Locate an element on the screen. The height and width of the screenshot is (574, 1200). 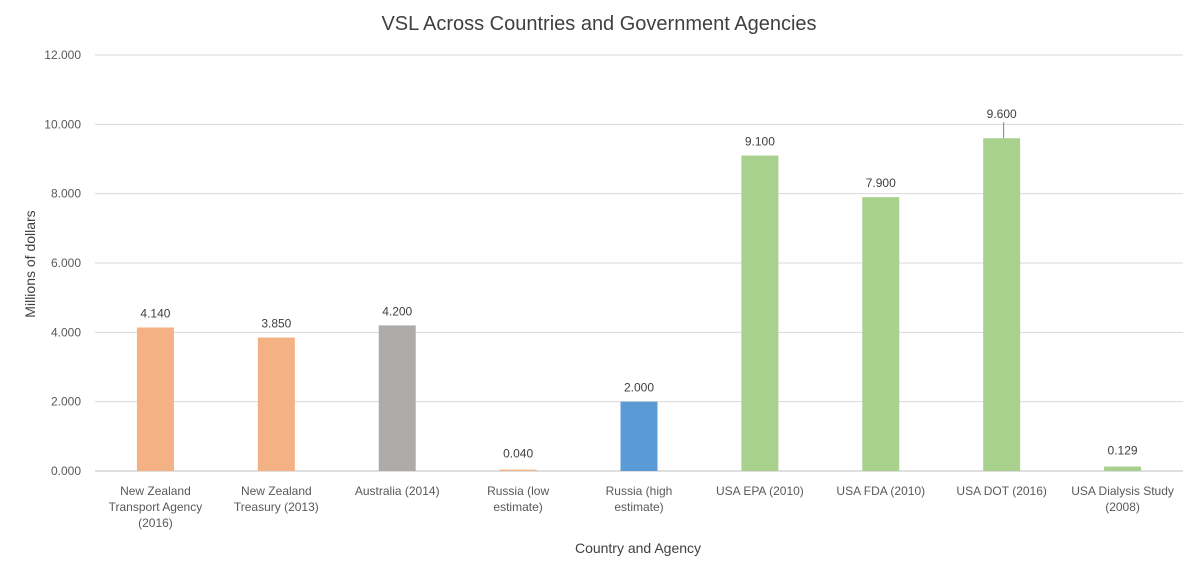
y-tick-label: 10.000 is located at coordinates (62, 124).